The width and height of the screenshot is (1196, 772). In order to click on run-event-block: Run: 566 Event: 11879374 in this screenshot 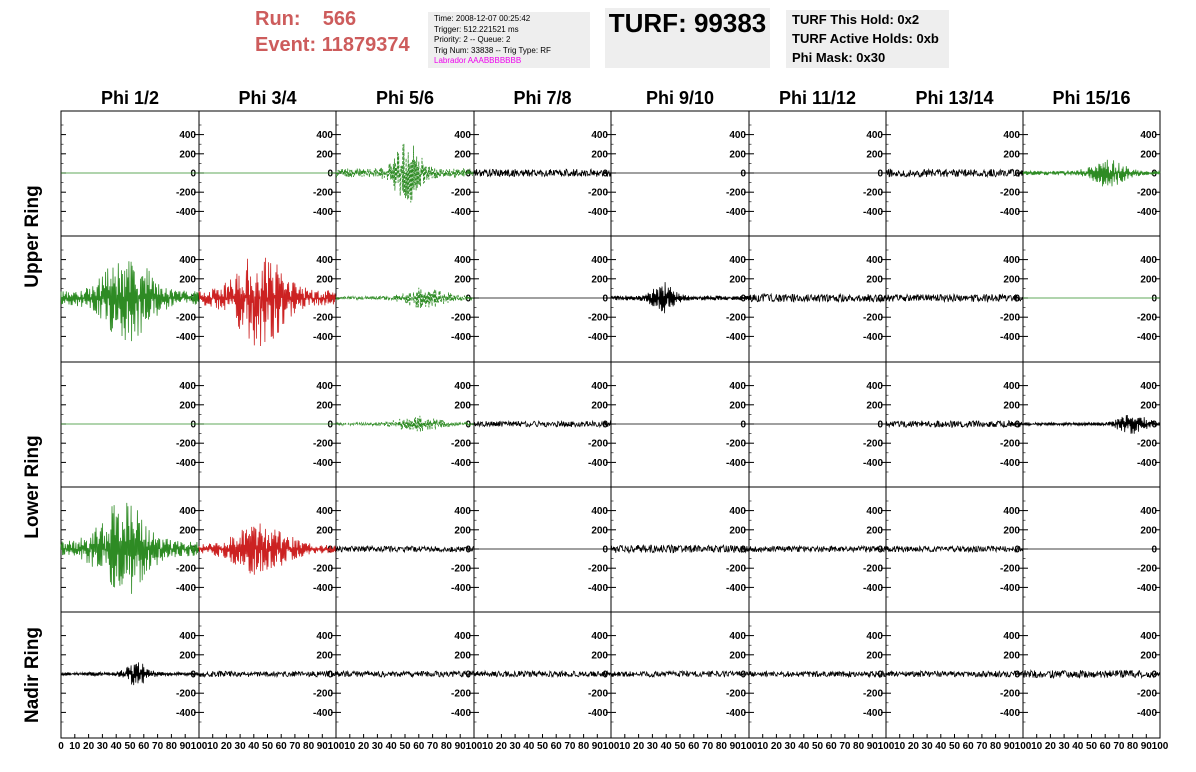, I will do `click(332, 32)`.